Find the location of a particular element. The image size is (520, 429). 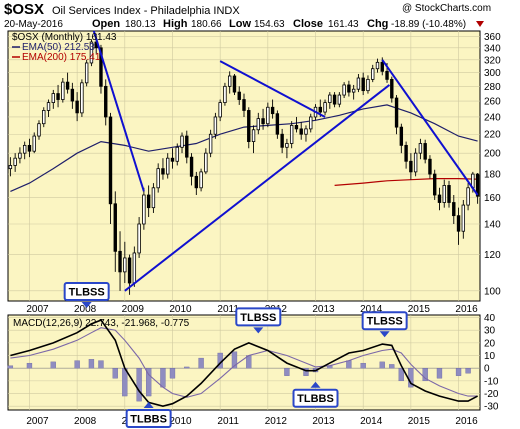

macd-ytick-label: 10 is located at coordinates (490, 356).